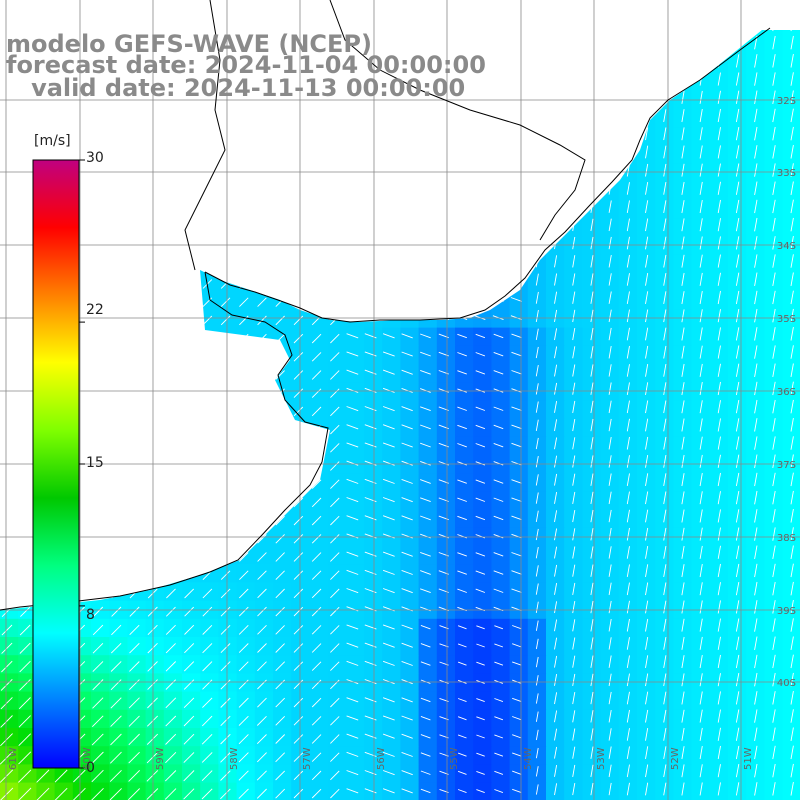 The width and height of the screenshot is (800, 800). I want to click on lat-label: 38S, so click(786, 538).